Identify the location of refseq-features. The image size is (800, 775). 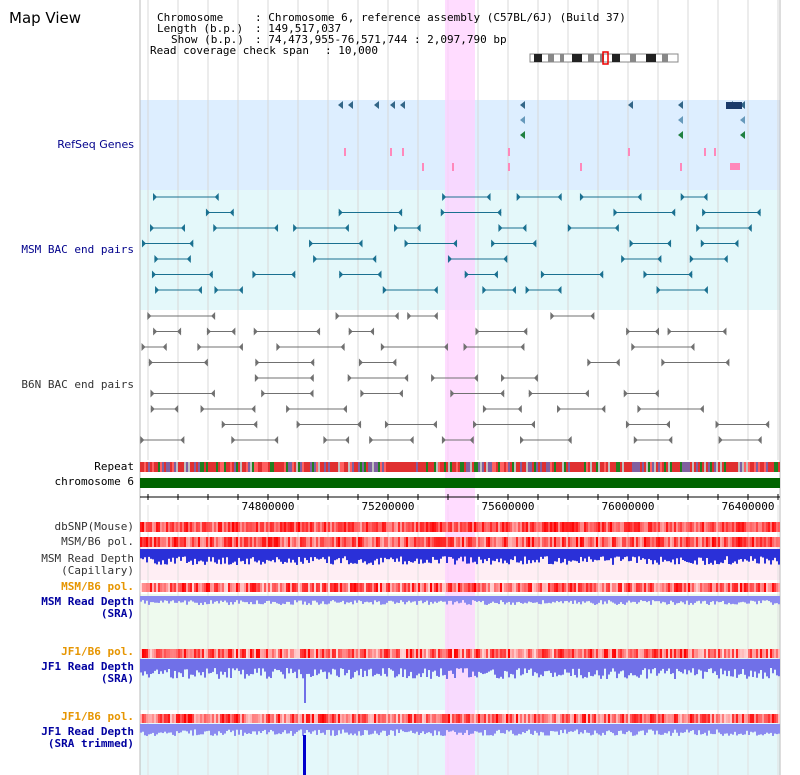
(541, 136).